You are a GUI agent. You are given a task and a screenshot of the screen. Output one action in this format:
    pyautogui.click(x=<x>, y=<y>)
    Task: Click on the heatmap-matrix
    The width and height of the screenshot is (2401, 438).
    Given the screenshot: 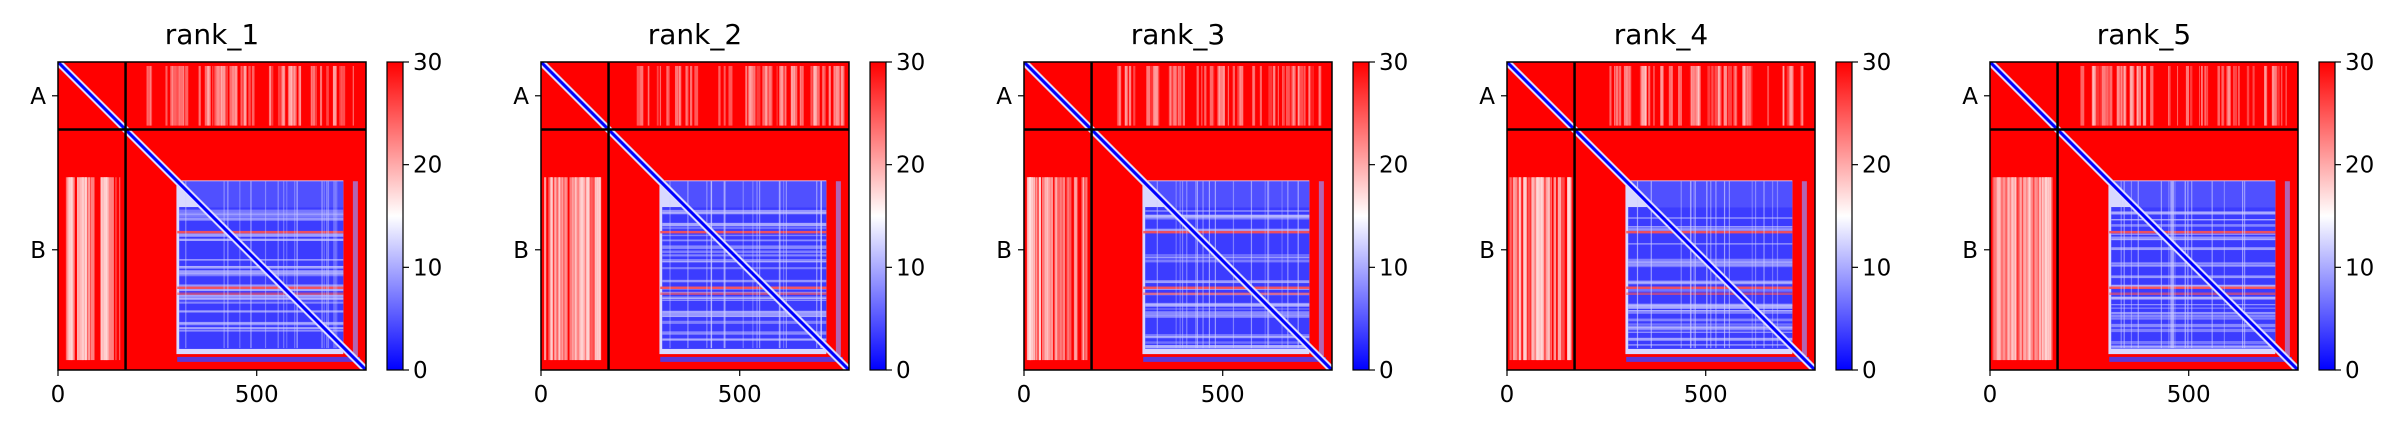 What is the action you would take?
    pyautogui.click(x=695, y=216)
    